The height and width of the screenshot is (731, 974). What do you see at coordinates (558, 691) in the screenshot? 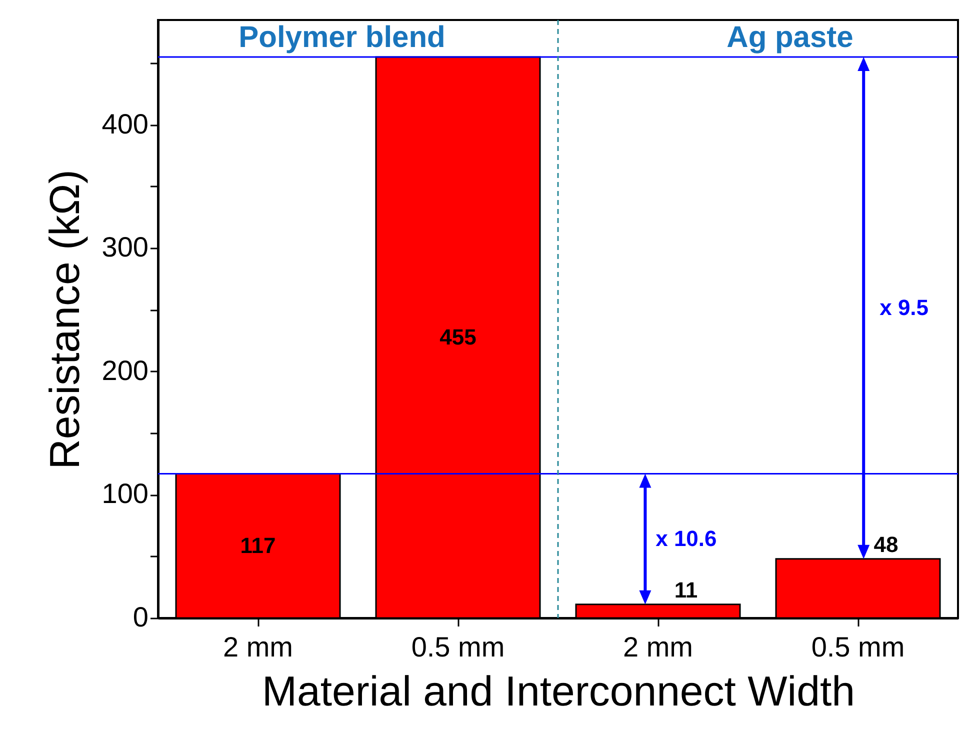
I see `x-axis-title: Material and Interconnect Width` at bounding box center [558, 691].